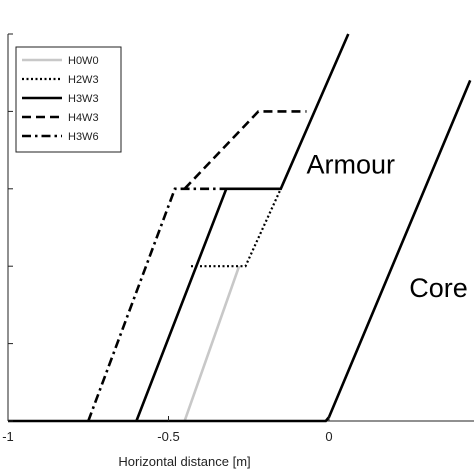 The image size is (474, 474). What do you see at coordinates (184, 461) in the screenshot?
I see `x-axis-label: Horizontal distance [m]` at bounding box center [184, 461].